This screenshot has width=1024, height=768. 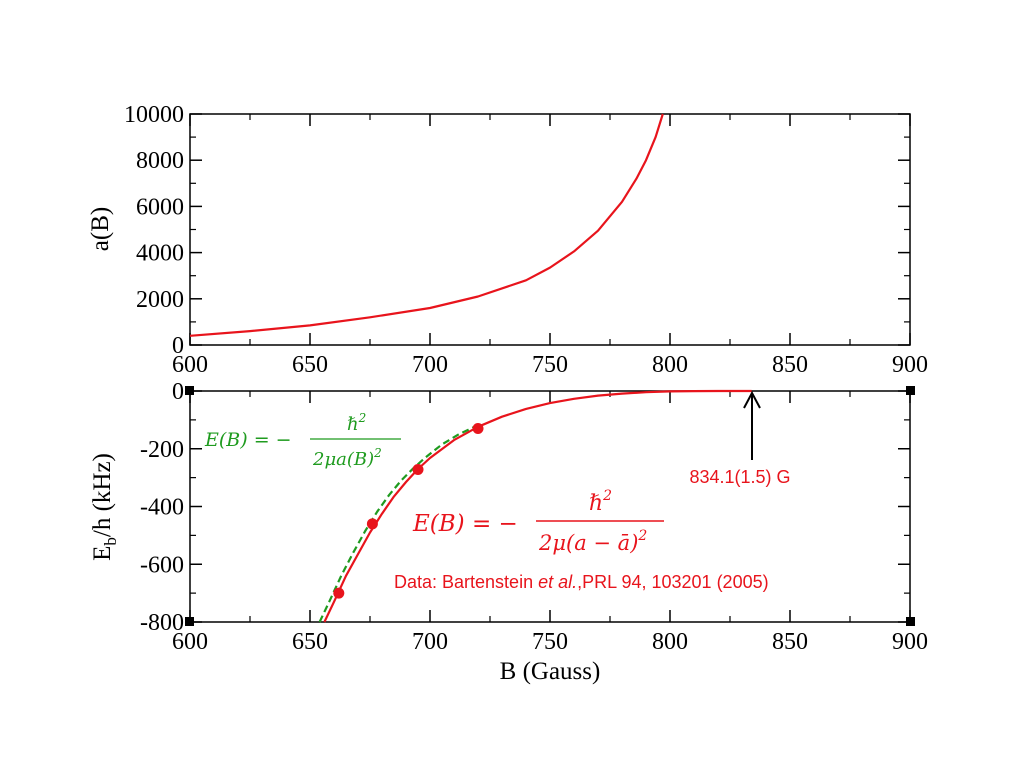 I want to click on bottom-x-tick-label: 900, so click(x=910, y=642).